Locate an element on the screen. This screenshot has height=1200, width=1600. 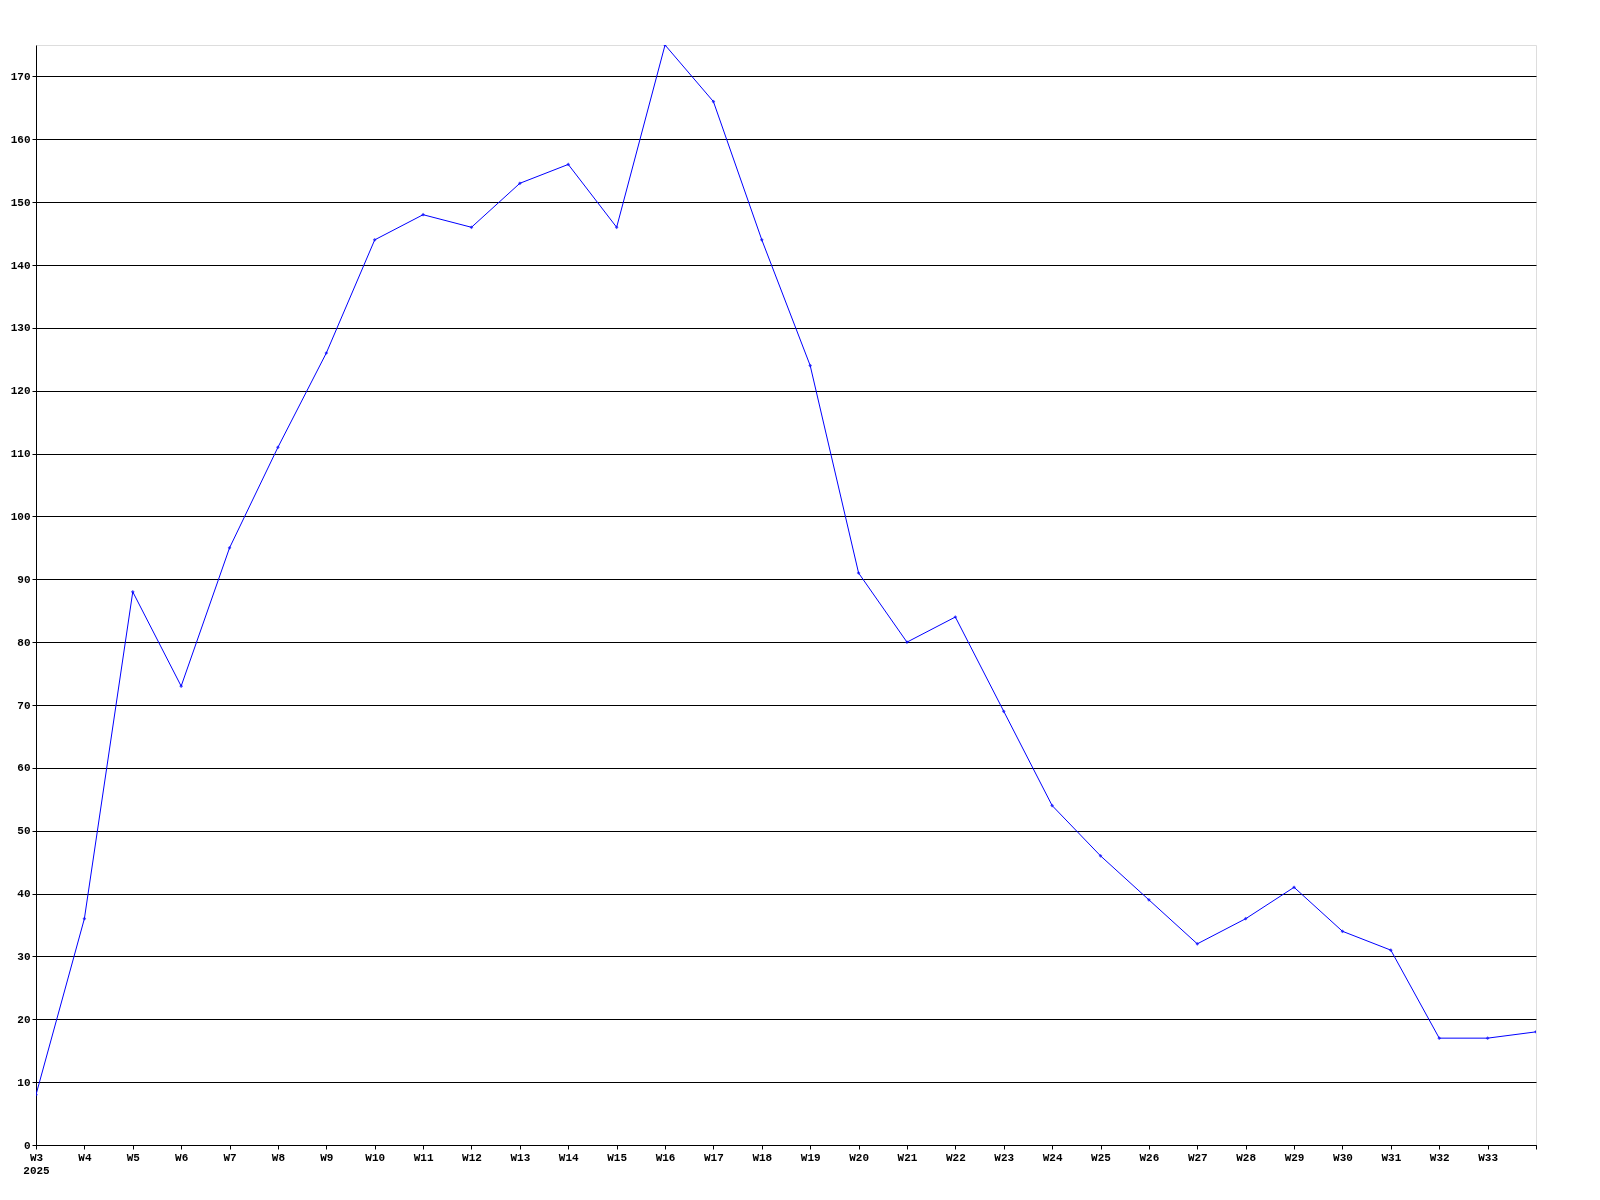
x-tick-label: W25 is located at coordinates (1101, 1157).